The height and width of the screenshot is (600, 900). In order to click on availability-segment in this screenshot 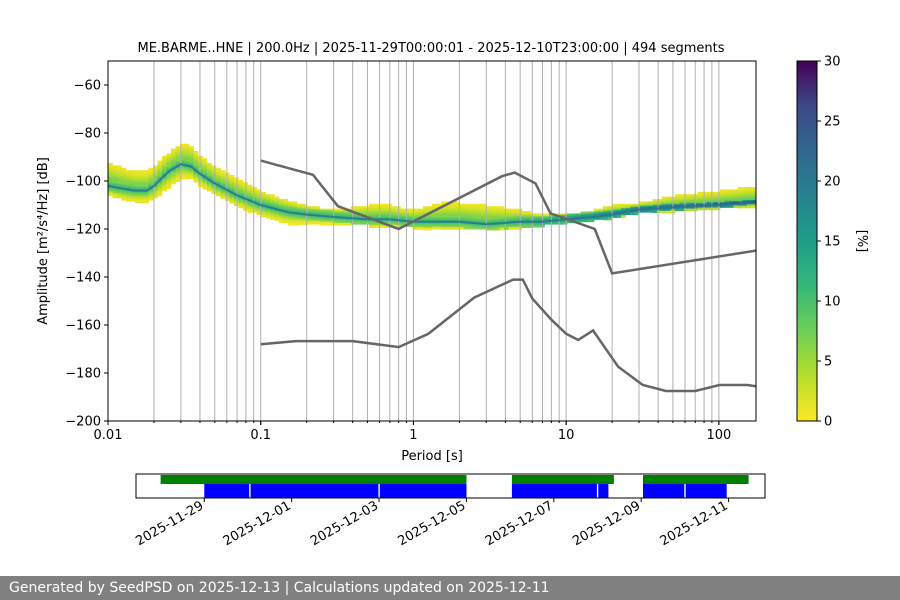, I will do `click(313, 479)`.